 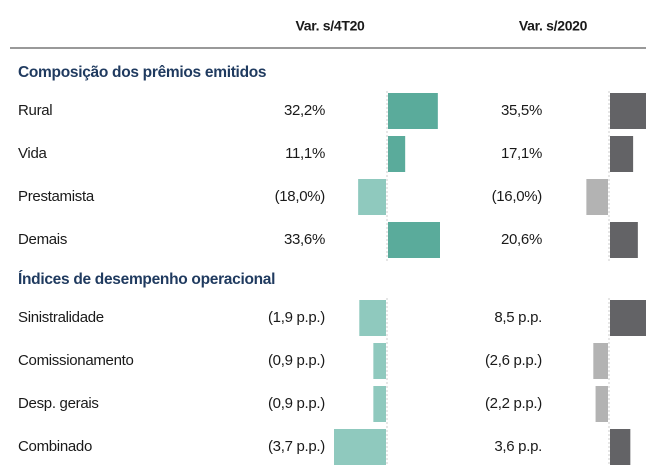 What do you see at coordinates (33, 153) in the screenshot?
I see `row-label: Vida` at bounding box center [33, 153].